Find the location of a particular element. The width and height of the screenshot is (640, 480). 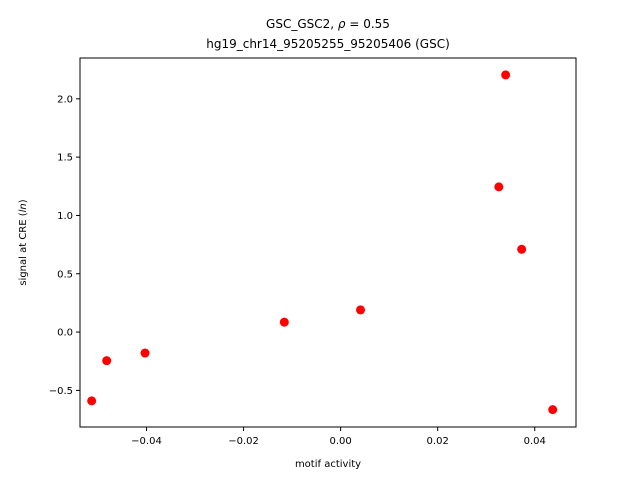

x-tick-label: 0.00 is located at coordinates (340, 441).